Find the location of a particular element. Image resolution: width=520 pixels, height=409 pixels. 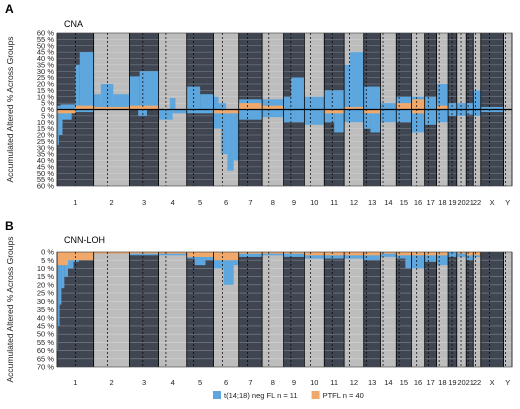

chromosome-band-X is located at coordinates (492, 309).